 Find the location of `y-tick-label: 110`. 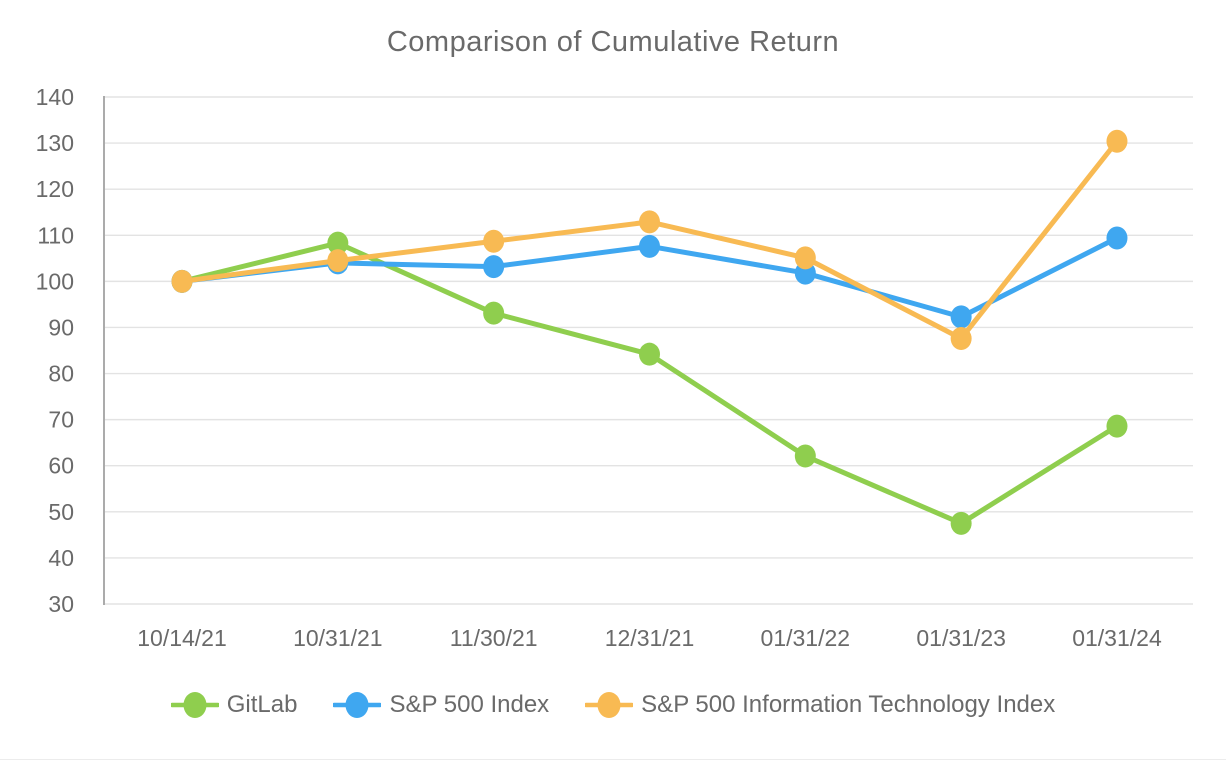

y-tick-label: 110 is located at coordinates (55, 235).